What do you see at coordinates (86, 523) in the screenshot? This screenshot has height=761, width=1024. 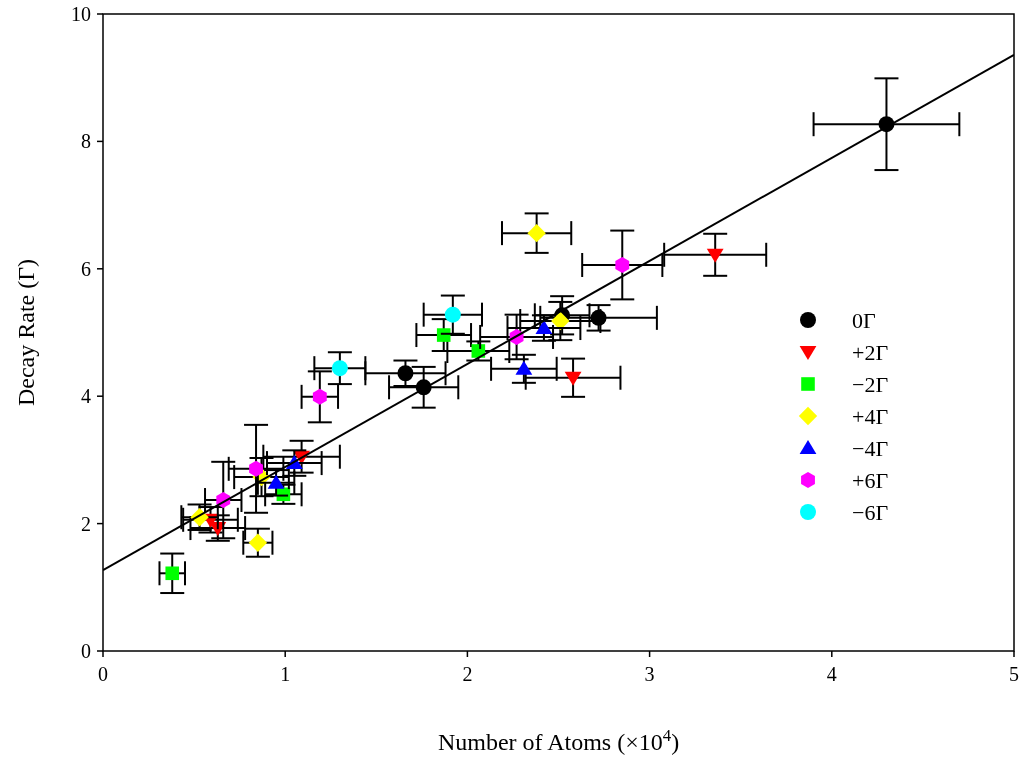 I see `y-tick-label: 2` at bounding box center [86, 523].